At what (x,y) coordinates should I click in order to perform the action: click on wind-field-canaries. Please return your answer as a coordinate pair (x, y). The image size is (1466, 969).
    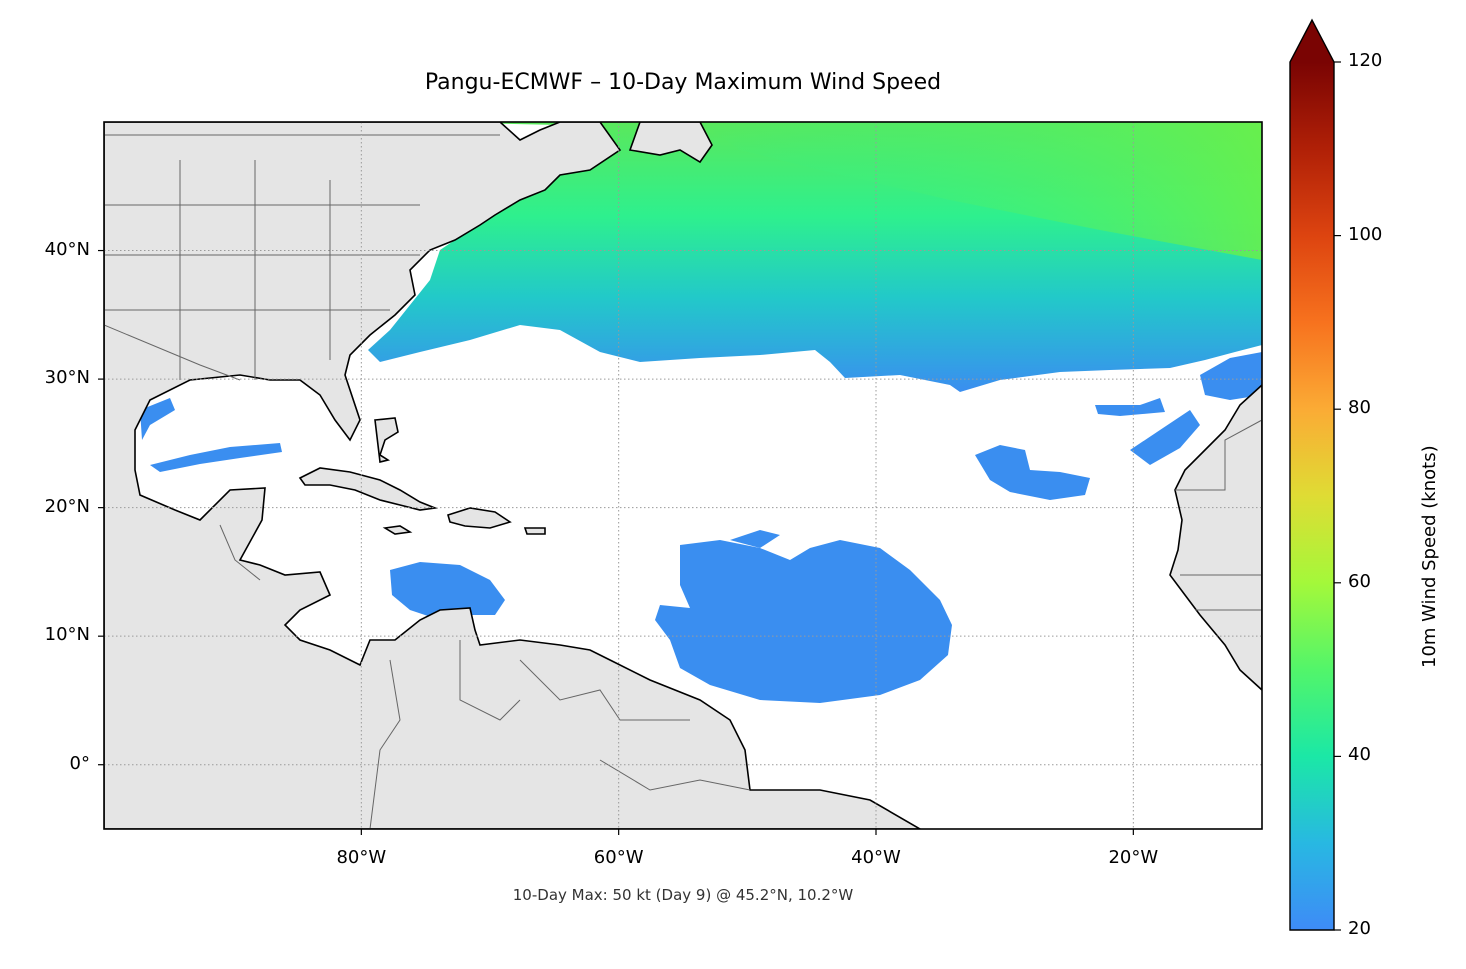
    Looking at the image, I should click on (1231, 376).